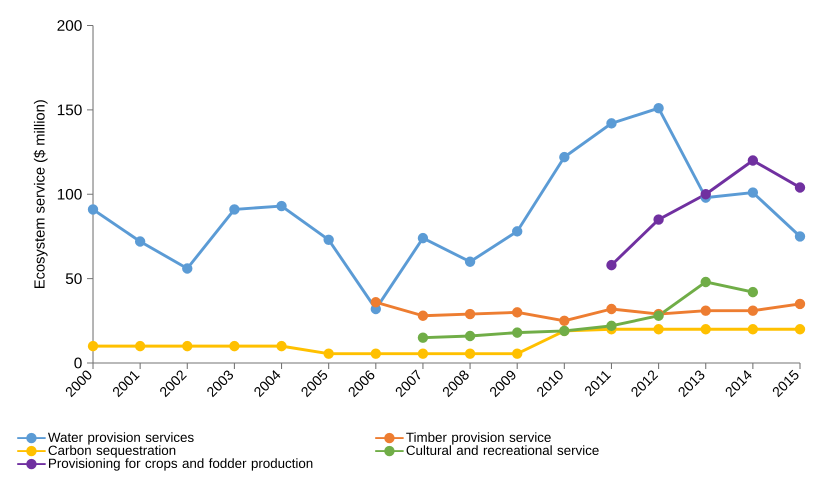 The image size is (821, 496). I want to click on y-tick-label: 50, so click(74, 278).